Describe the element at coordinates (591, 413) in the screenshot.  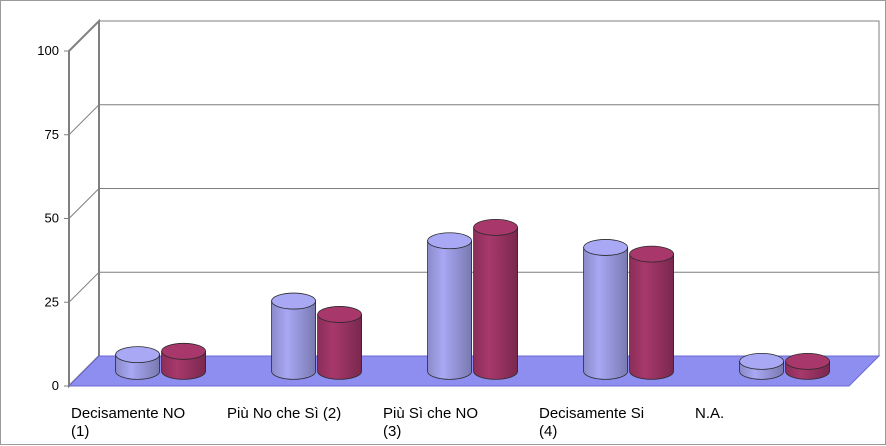
I see `x-category-label-line: Decisamente Si` at that location.